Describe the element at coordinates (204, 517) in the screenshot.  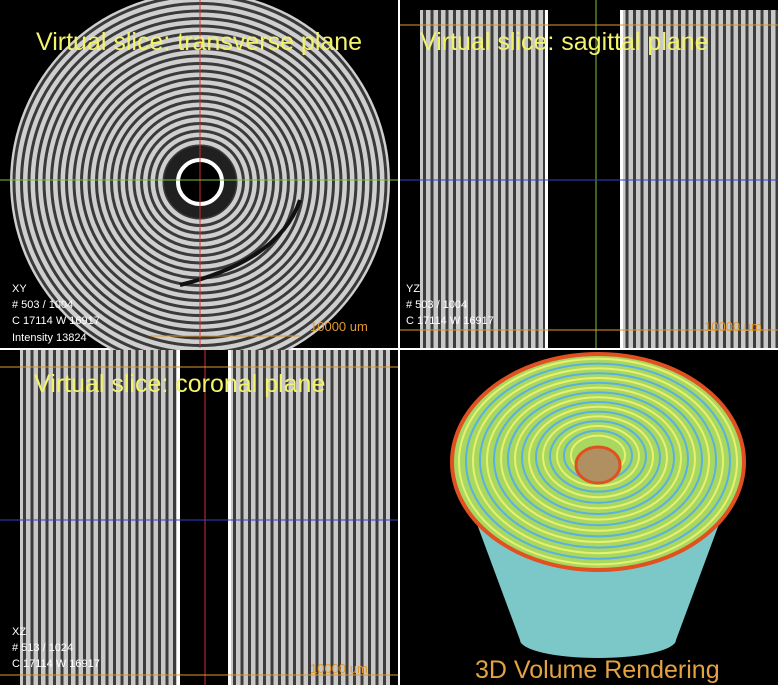
I see `gap` at that location.